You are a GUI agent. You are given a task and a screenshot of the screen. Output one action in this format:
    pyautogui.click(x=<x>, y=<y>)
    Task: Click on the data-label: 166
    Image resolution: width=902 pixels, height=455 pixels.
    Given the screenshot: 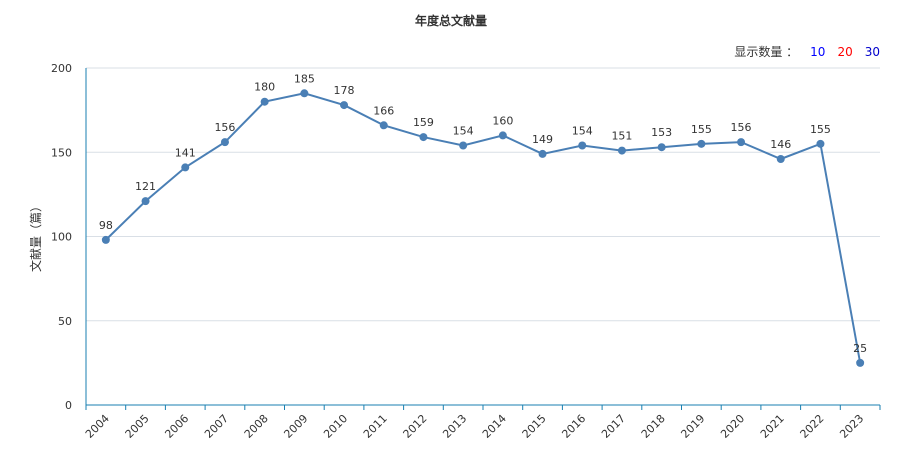 What is the action you would take?
    pyautogui.click(x=383, y=110)
    